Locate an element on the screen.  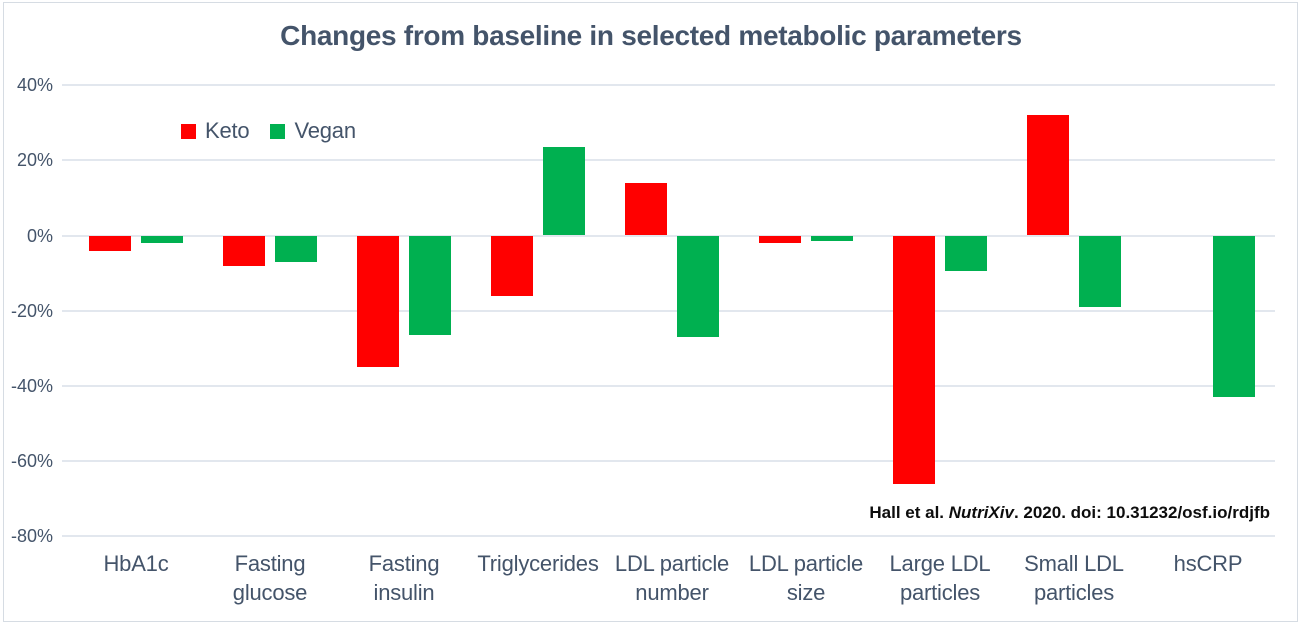
category-label-hscrp: hsCRP is located at coordinates (1208, 563).